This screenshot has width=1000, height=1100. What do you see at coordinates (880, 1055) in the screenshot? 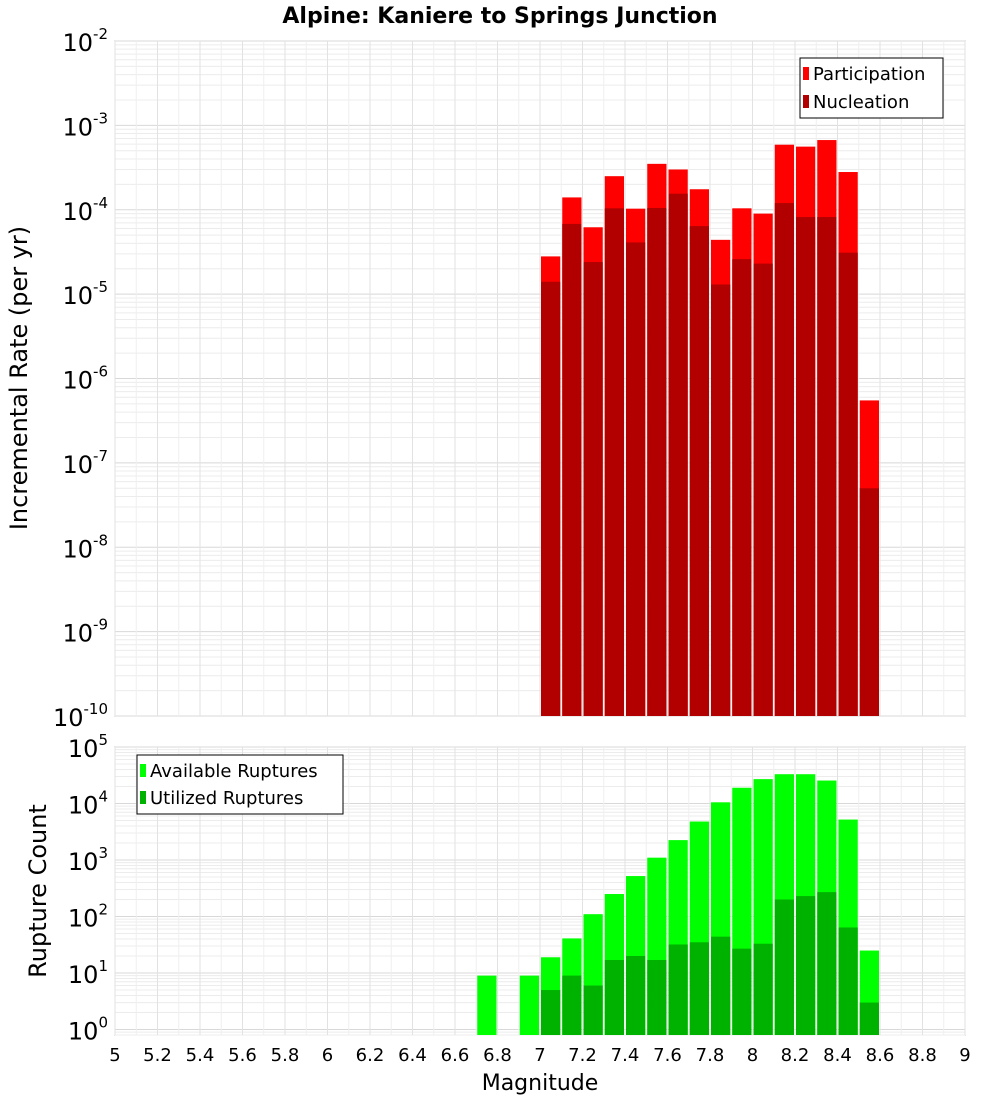
I see `x-tick-label: 8.6` at bounding box center [880, 1055].